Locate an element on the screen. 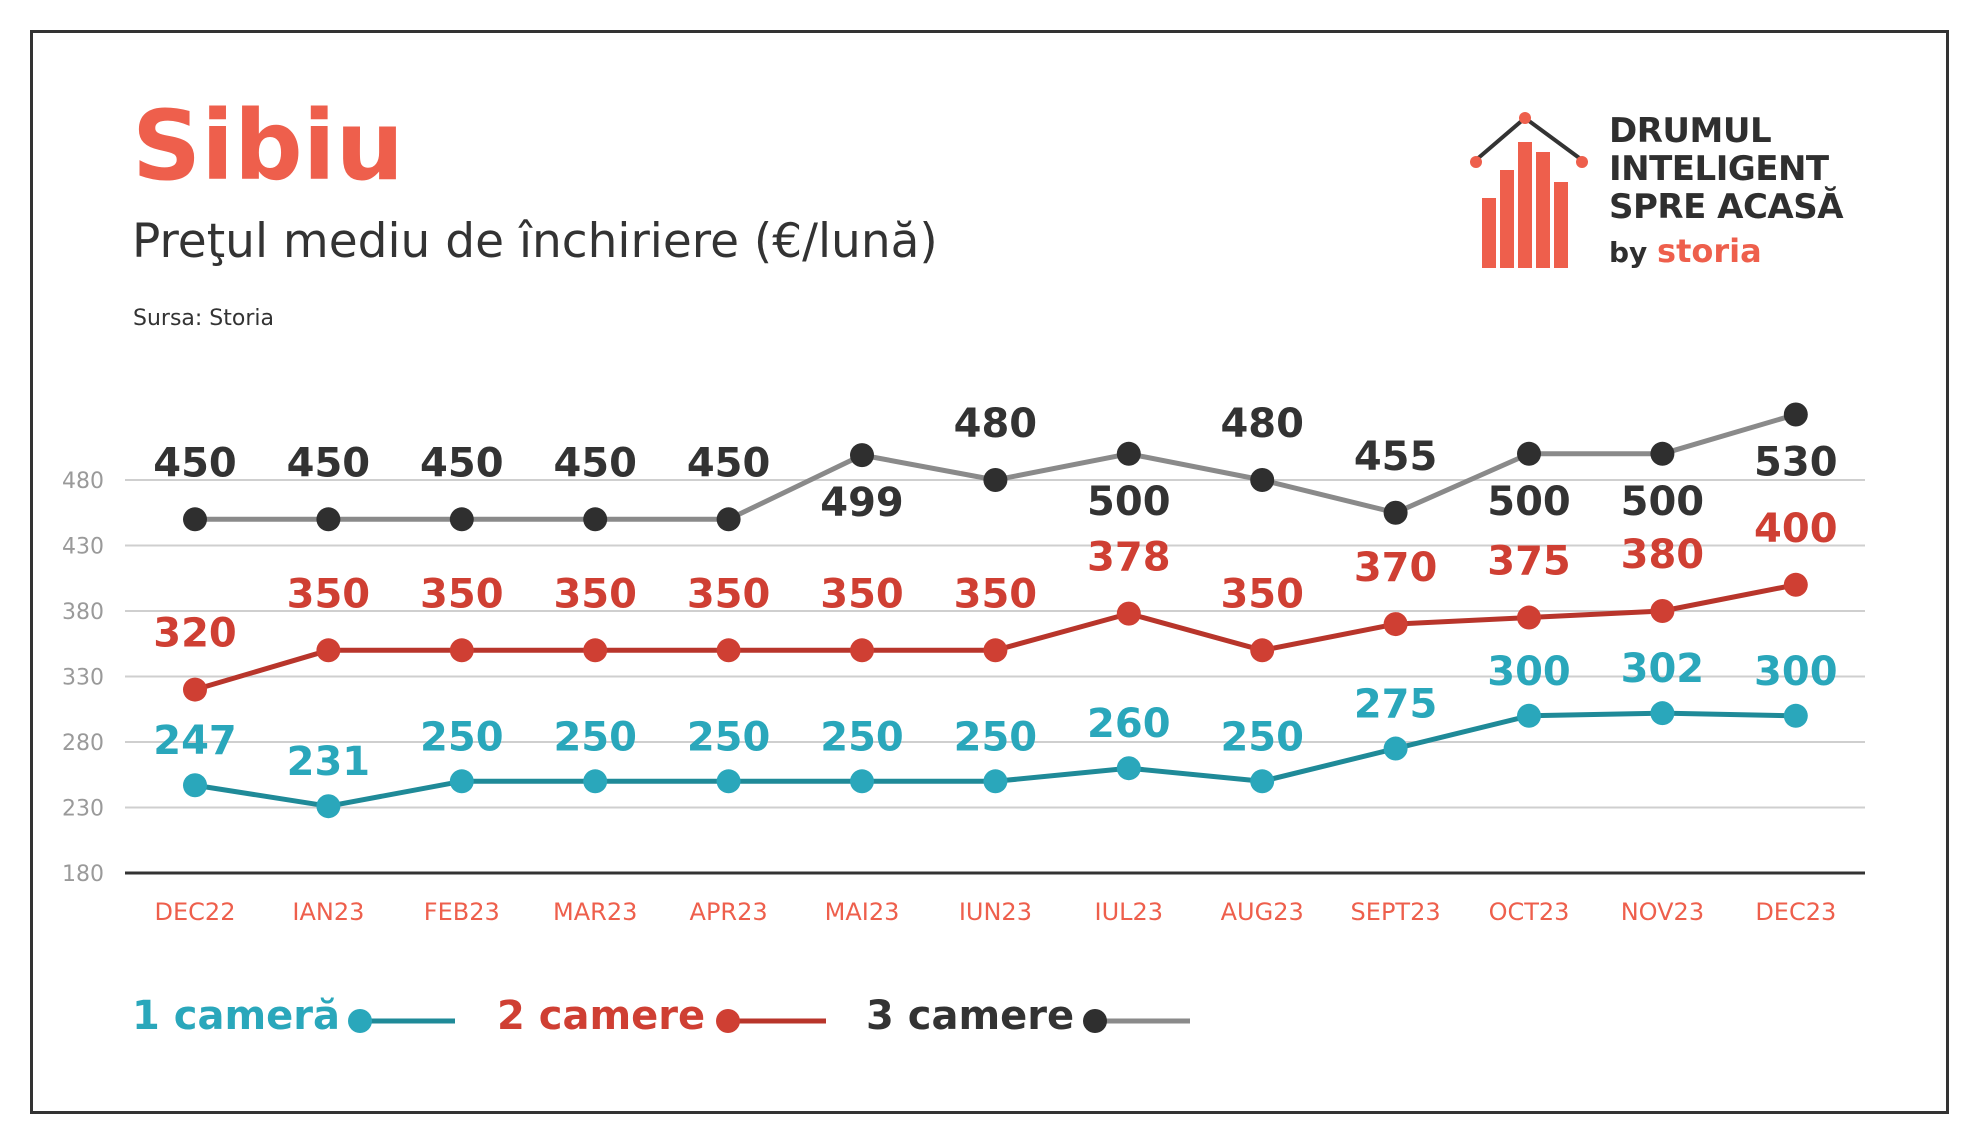  legend-label: 3 camere is located at coordinates (970, 1016).